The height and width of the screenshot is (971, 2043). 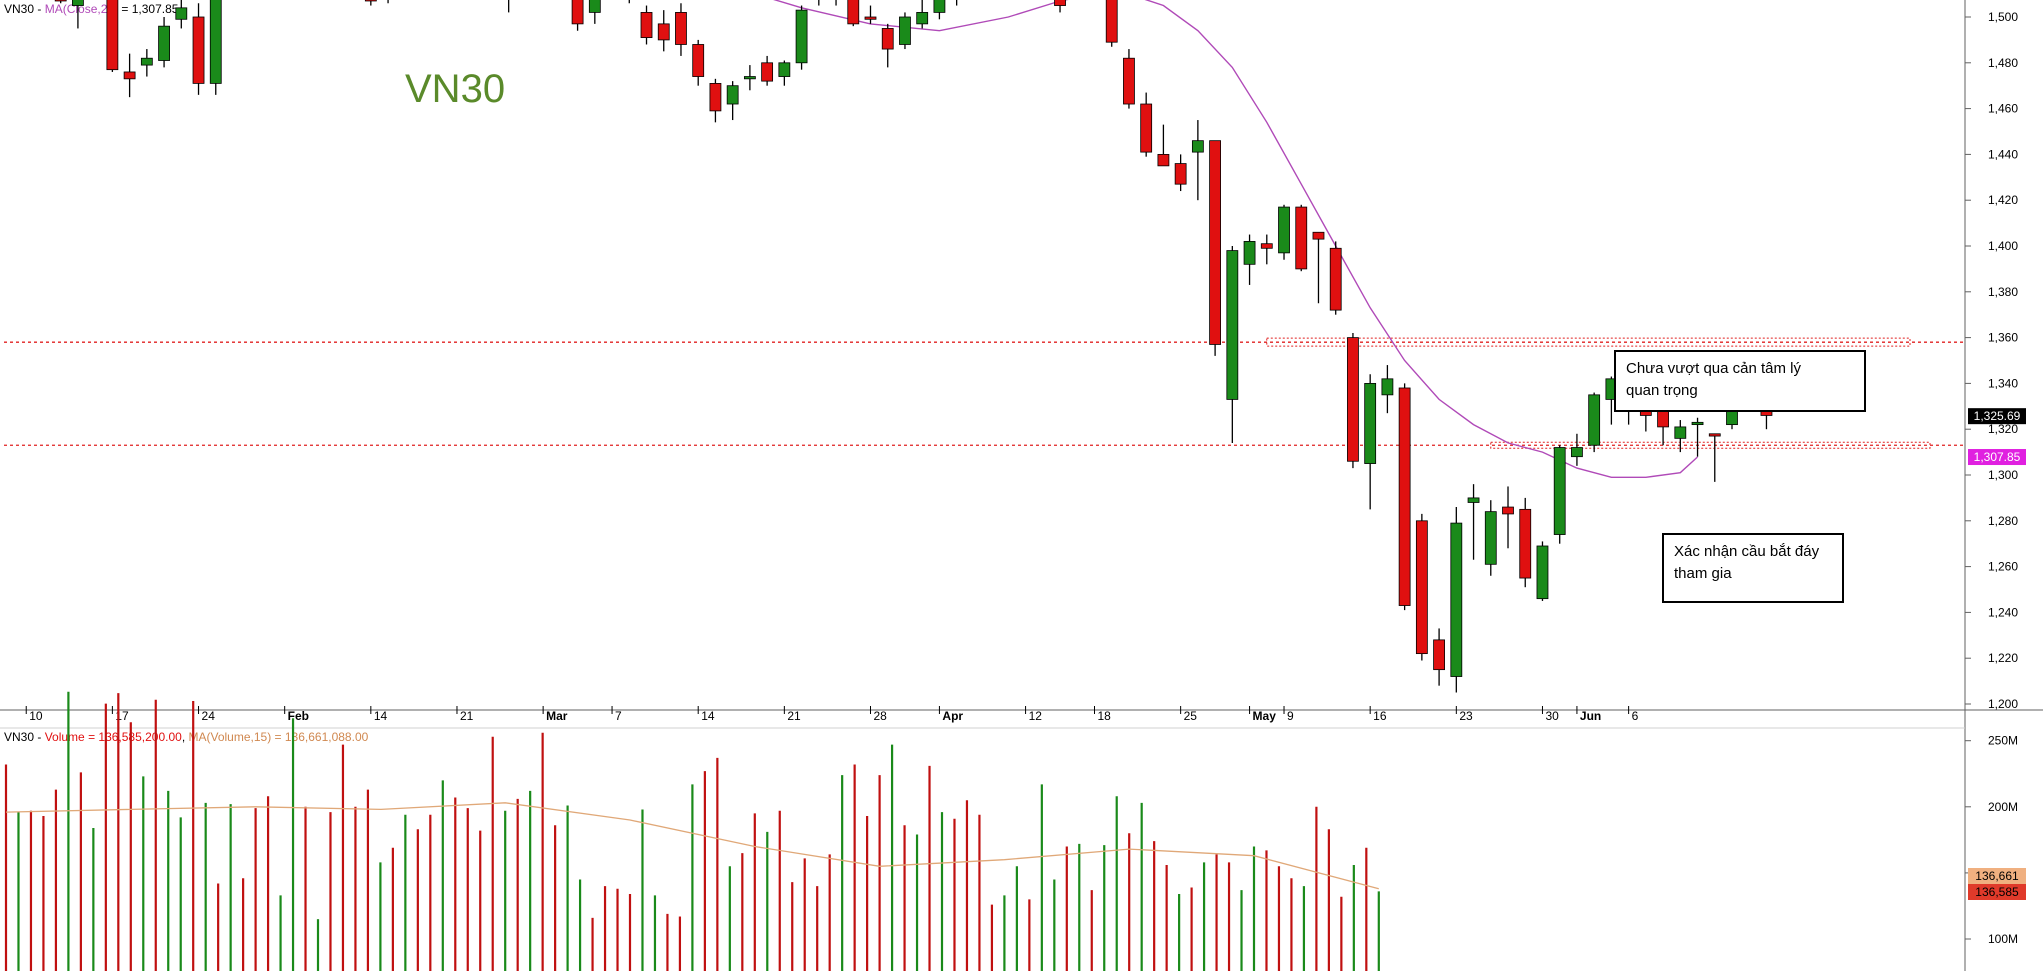 I want to click on x-tick-label: 14, so click(x=381, y=716).